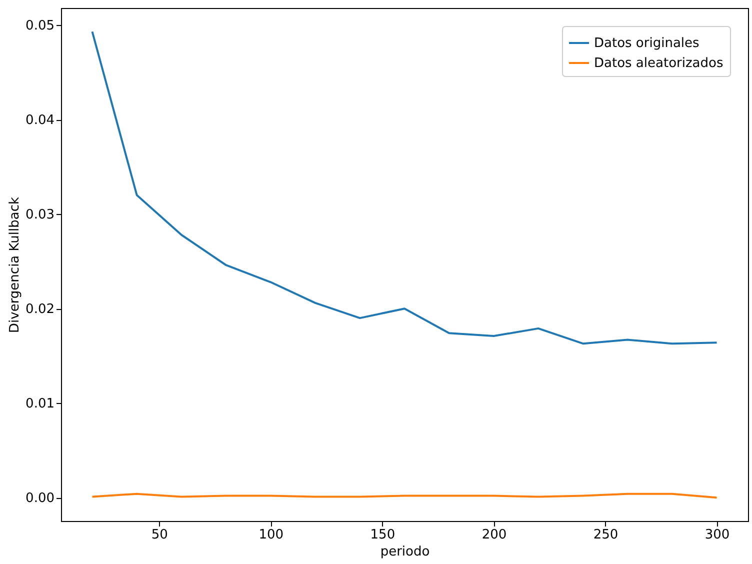 Image resolution: width=752 pixels, height=564 pixels. I want to click on x-axis-title: periodo, so click(405, 552).